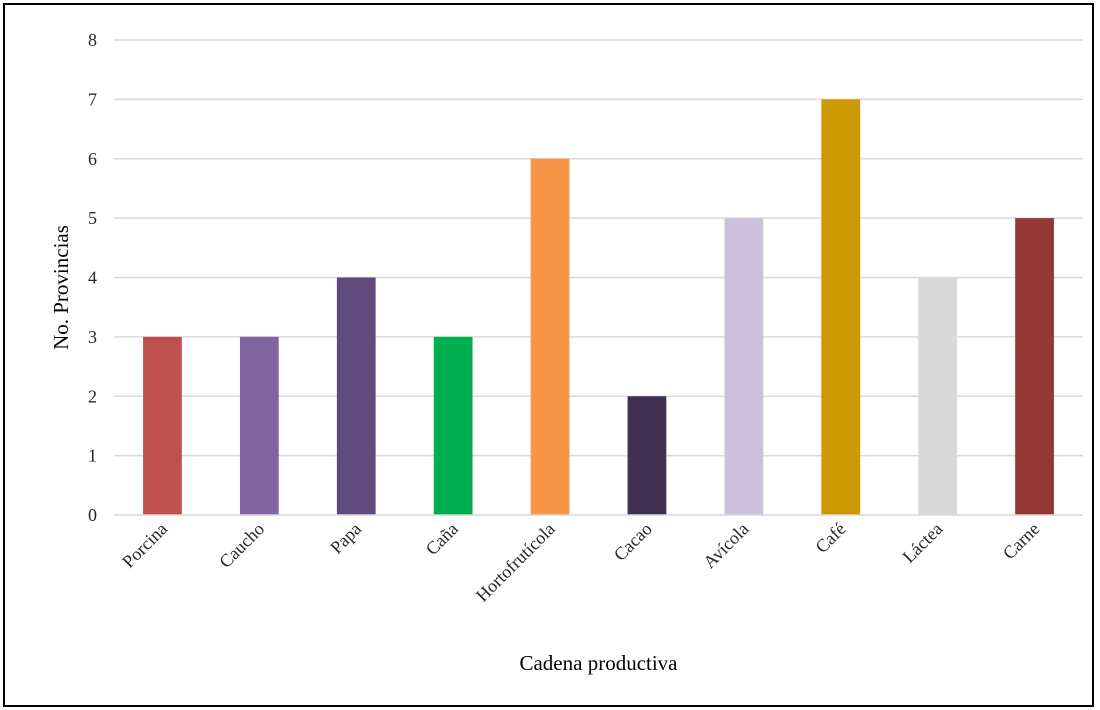  I want to click on x-tick-label-8: Láctea, so click(922, 543).